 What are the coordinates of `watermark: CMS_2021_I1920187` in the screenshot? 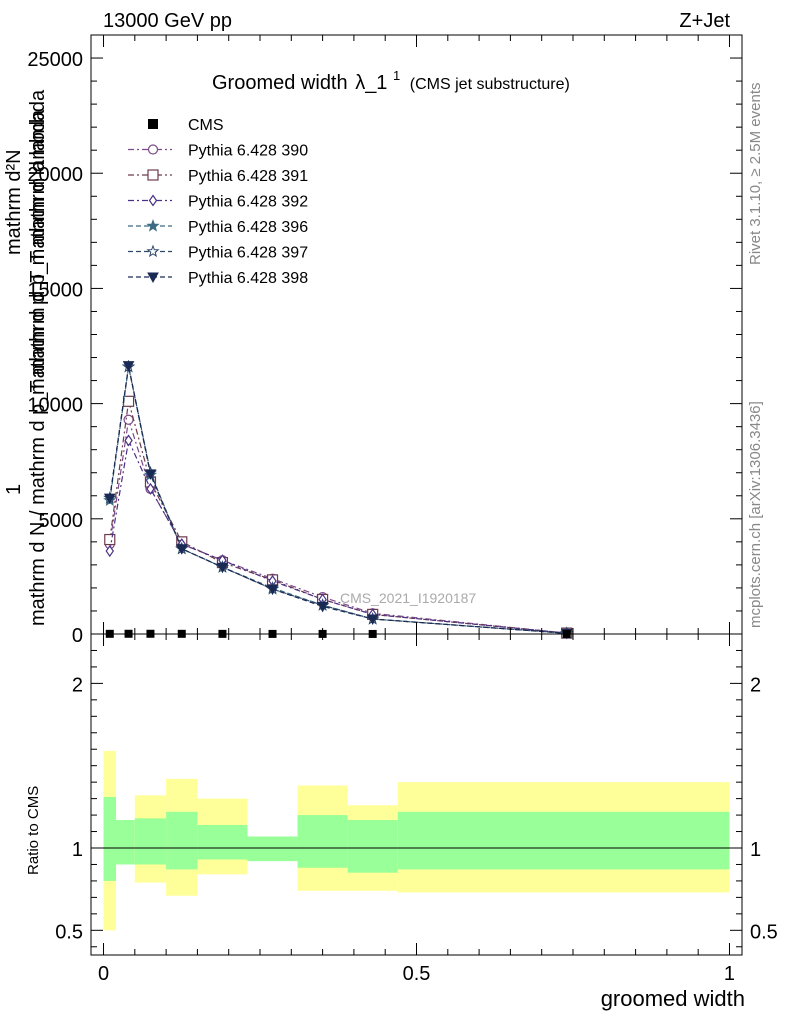 It's located at (408, 598).